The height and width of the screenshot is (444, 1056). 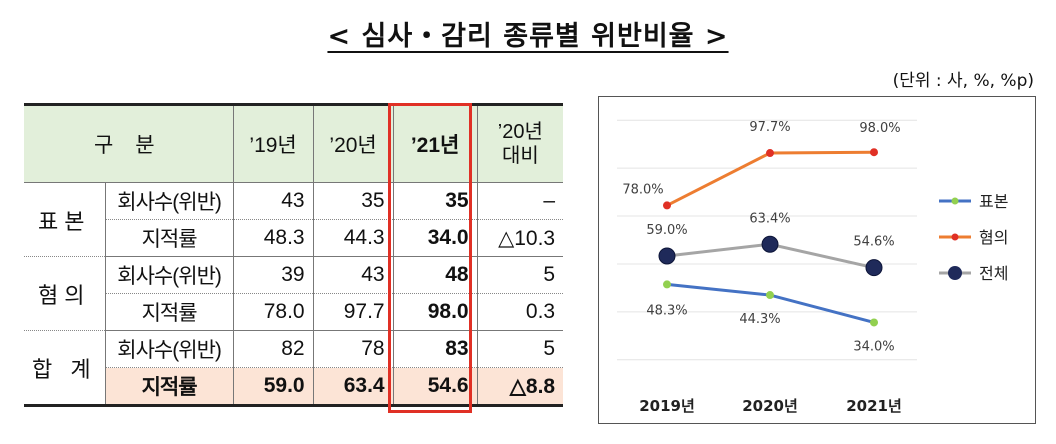 I want to click on table-header-row: 구 분 ’19년 ’20년 ’21년 ’20년 대비, so click(x=294, y=143).